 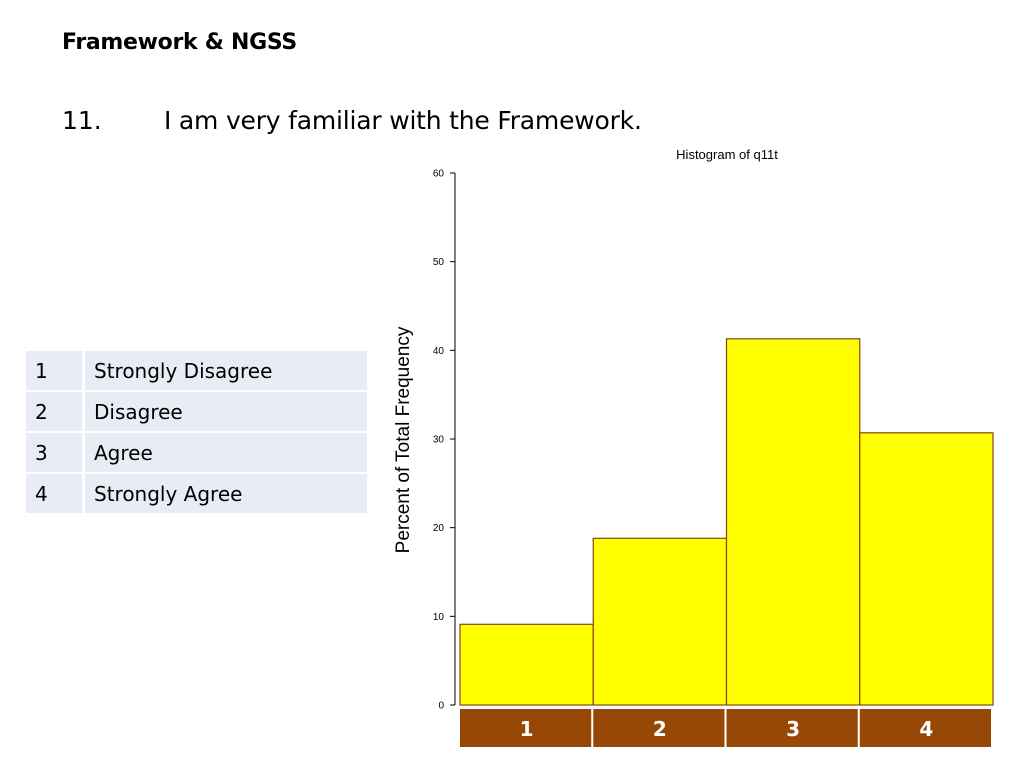 I want to click on y-tick-label: 40, so click(x=439, y=351).